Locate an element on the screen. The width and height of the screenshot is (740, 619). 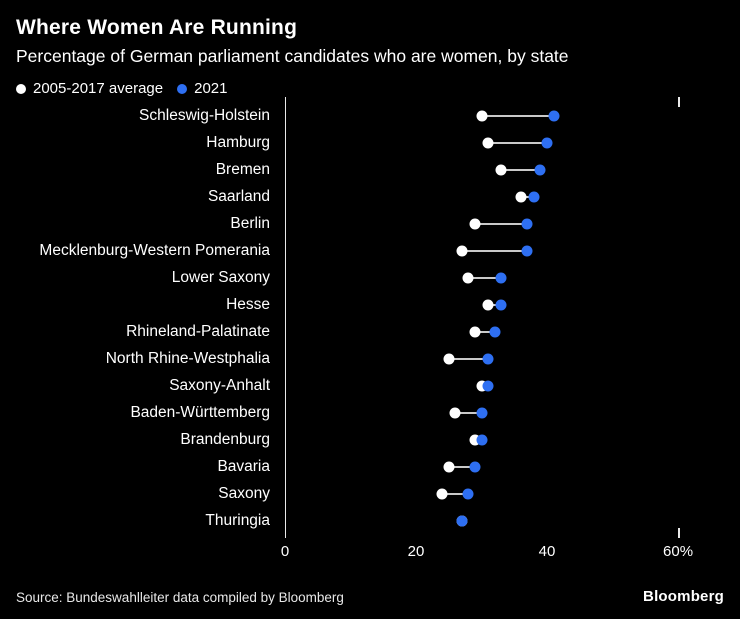
2021-legend-dot-icon is located at coordinates (182, 88).